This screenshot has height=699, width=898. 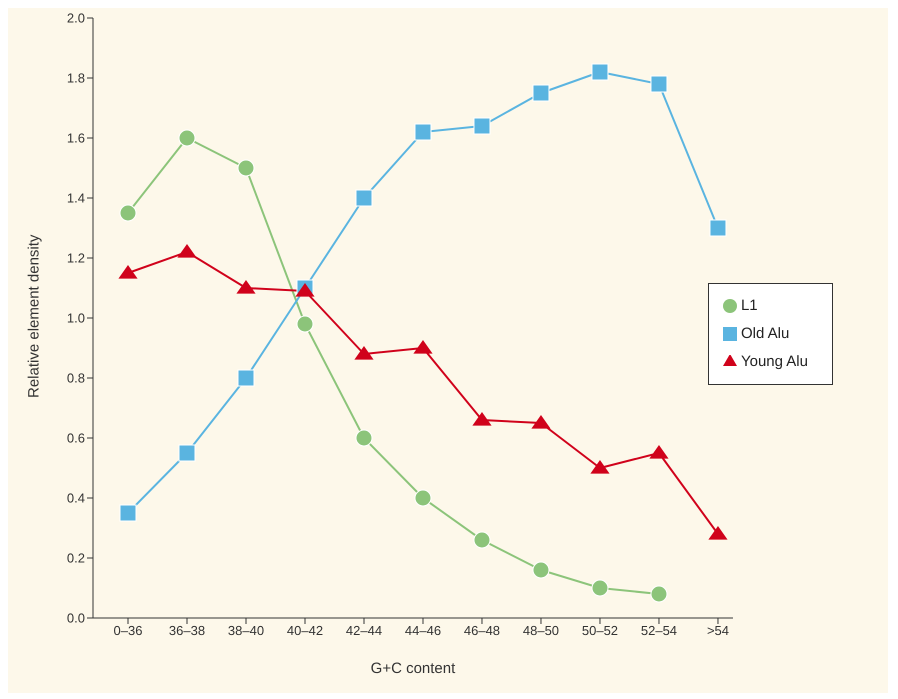 What do you see at coordinates (75, 18) in the screenshot?
I see `y-tick-label: 2.0` at bounding box center [75, 18].